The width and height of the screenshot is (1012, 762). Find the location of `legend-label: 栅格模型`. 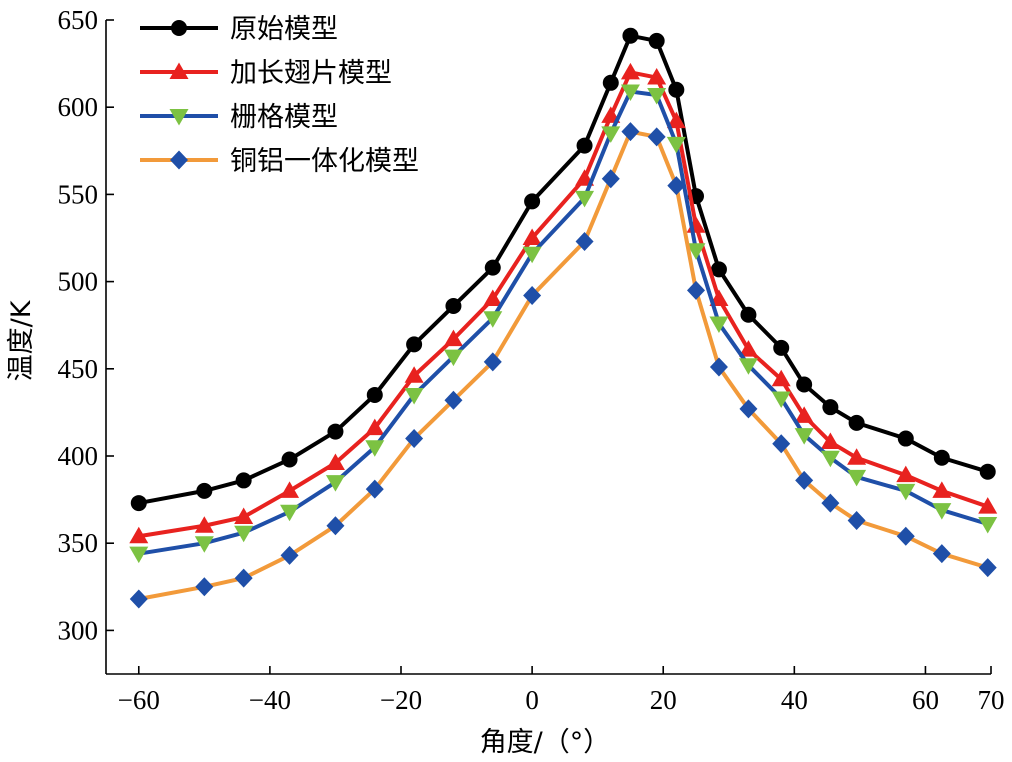

legend-label: 栅格模型 is located at coordinates (284, 117).